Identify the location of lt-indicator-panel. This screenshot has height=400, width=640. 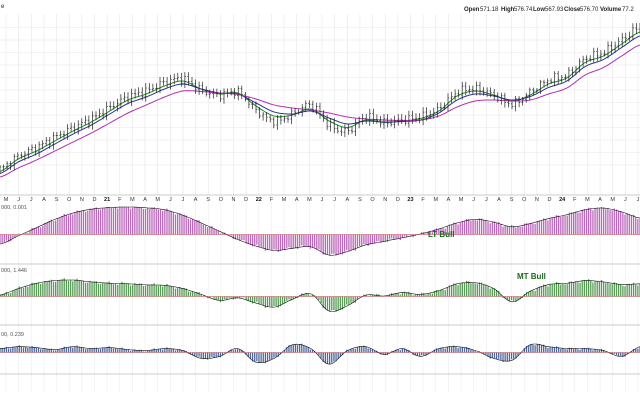
(320, 235).